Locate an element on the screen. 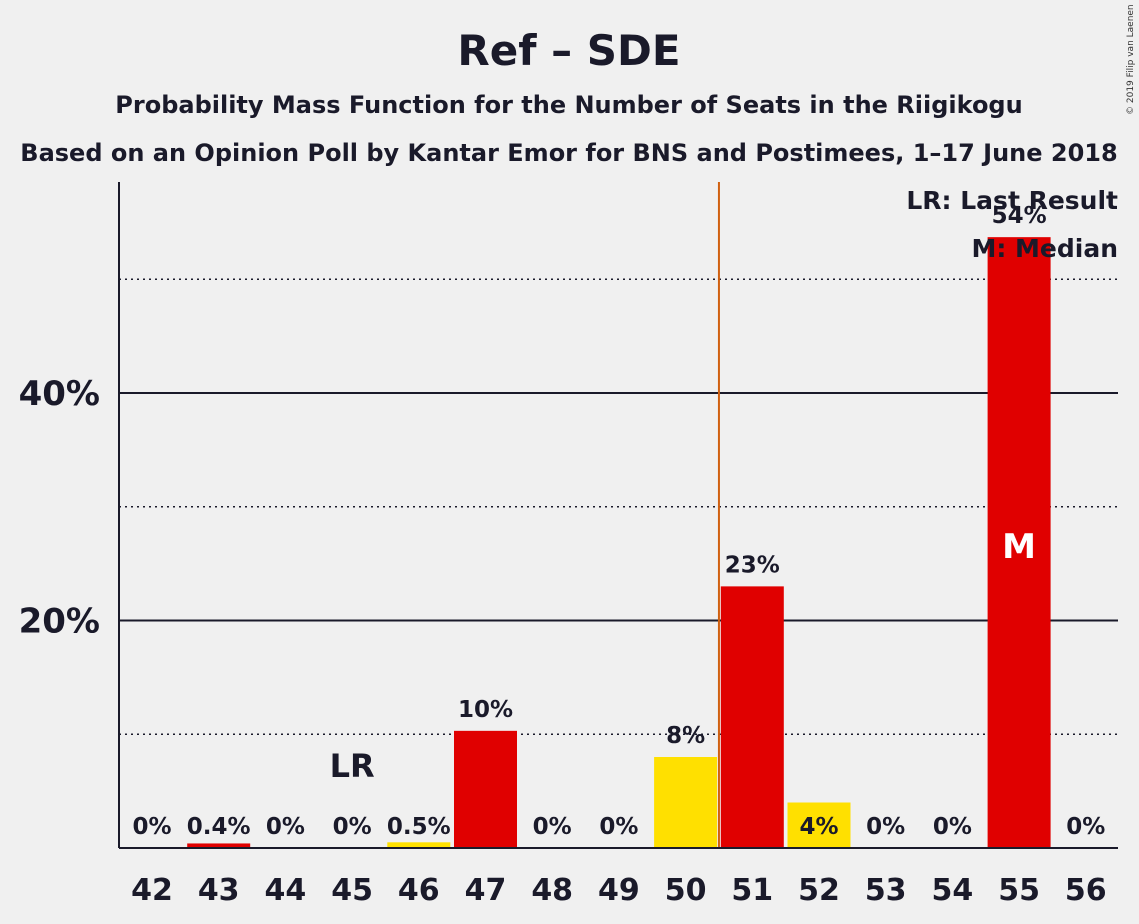 The width and height of the screenshot is (1139, 924). chart-title: Ref – SDE is located at coordinates (568, 50).